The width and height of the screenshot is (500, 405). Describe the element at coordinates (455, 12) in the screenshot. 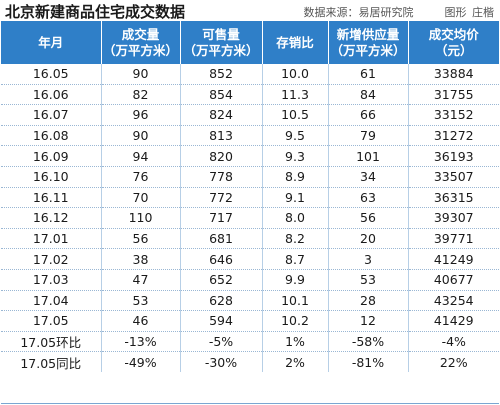

I see `graphic-label: 图形` at that location.